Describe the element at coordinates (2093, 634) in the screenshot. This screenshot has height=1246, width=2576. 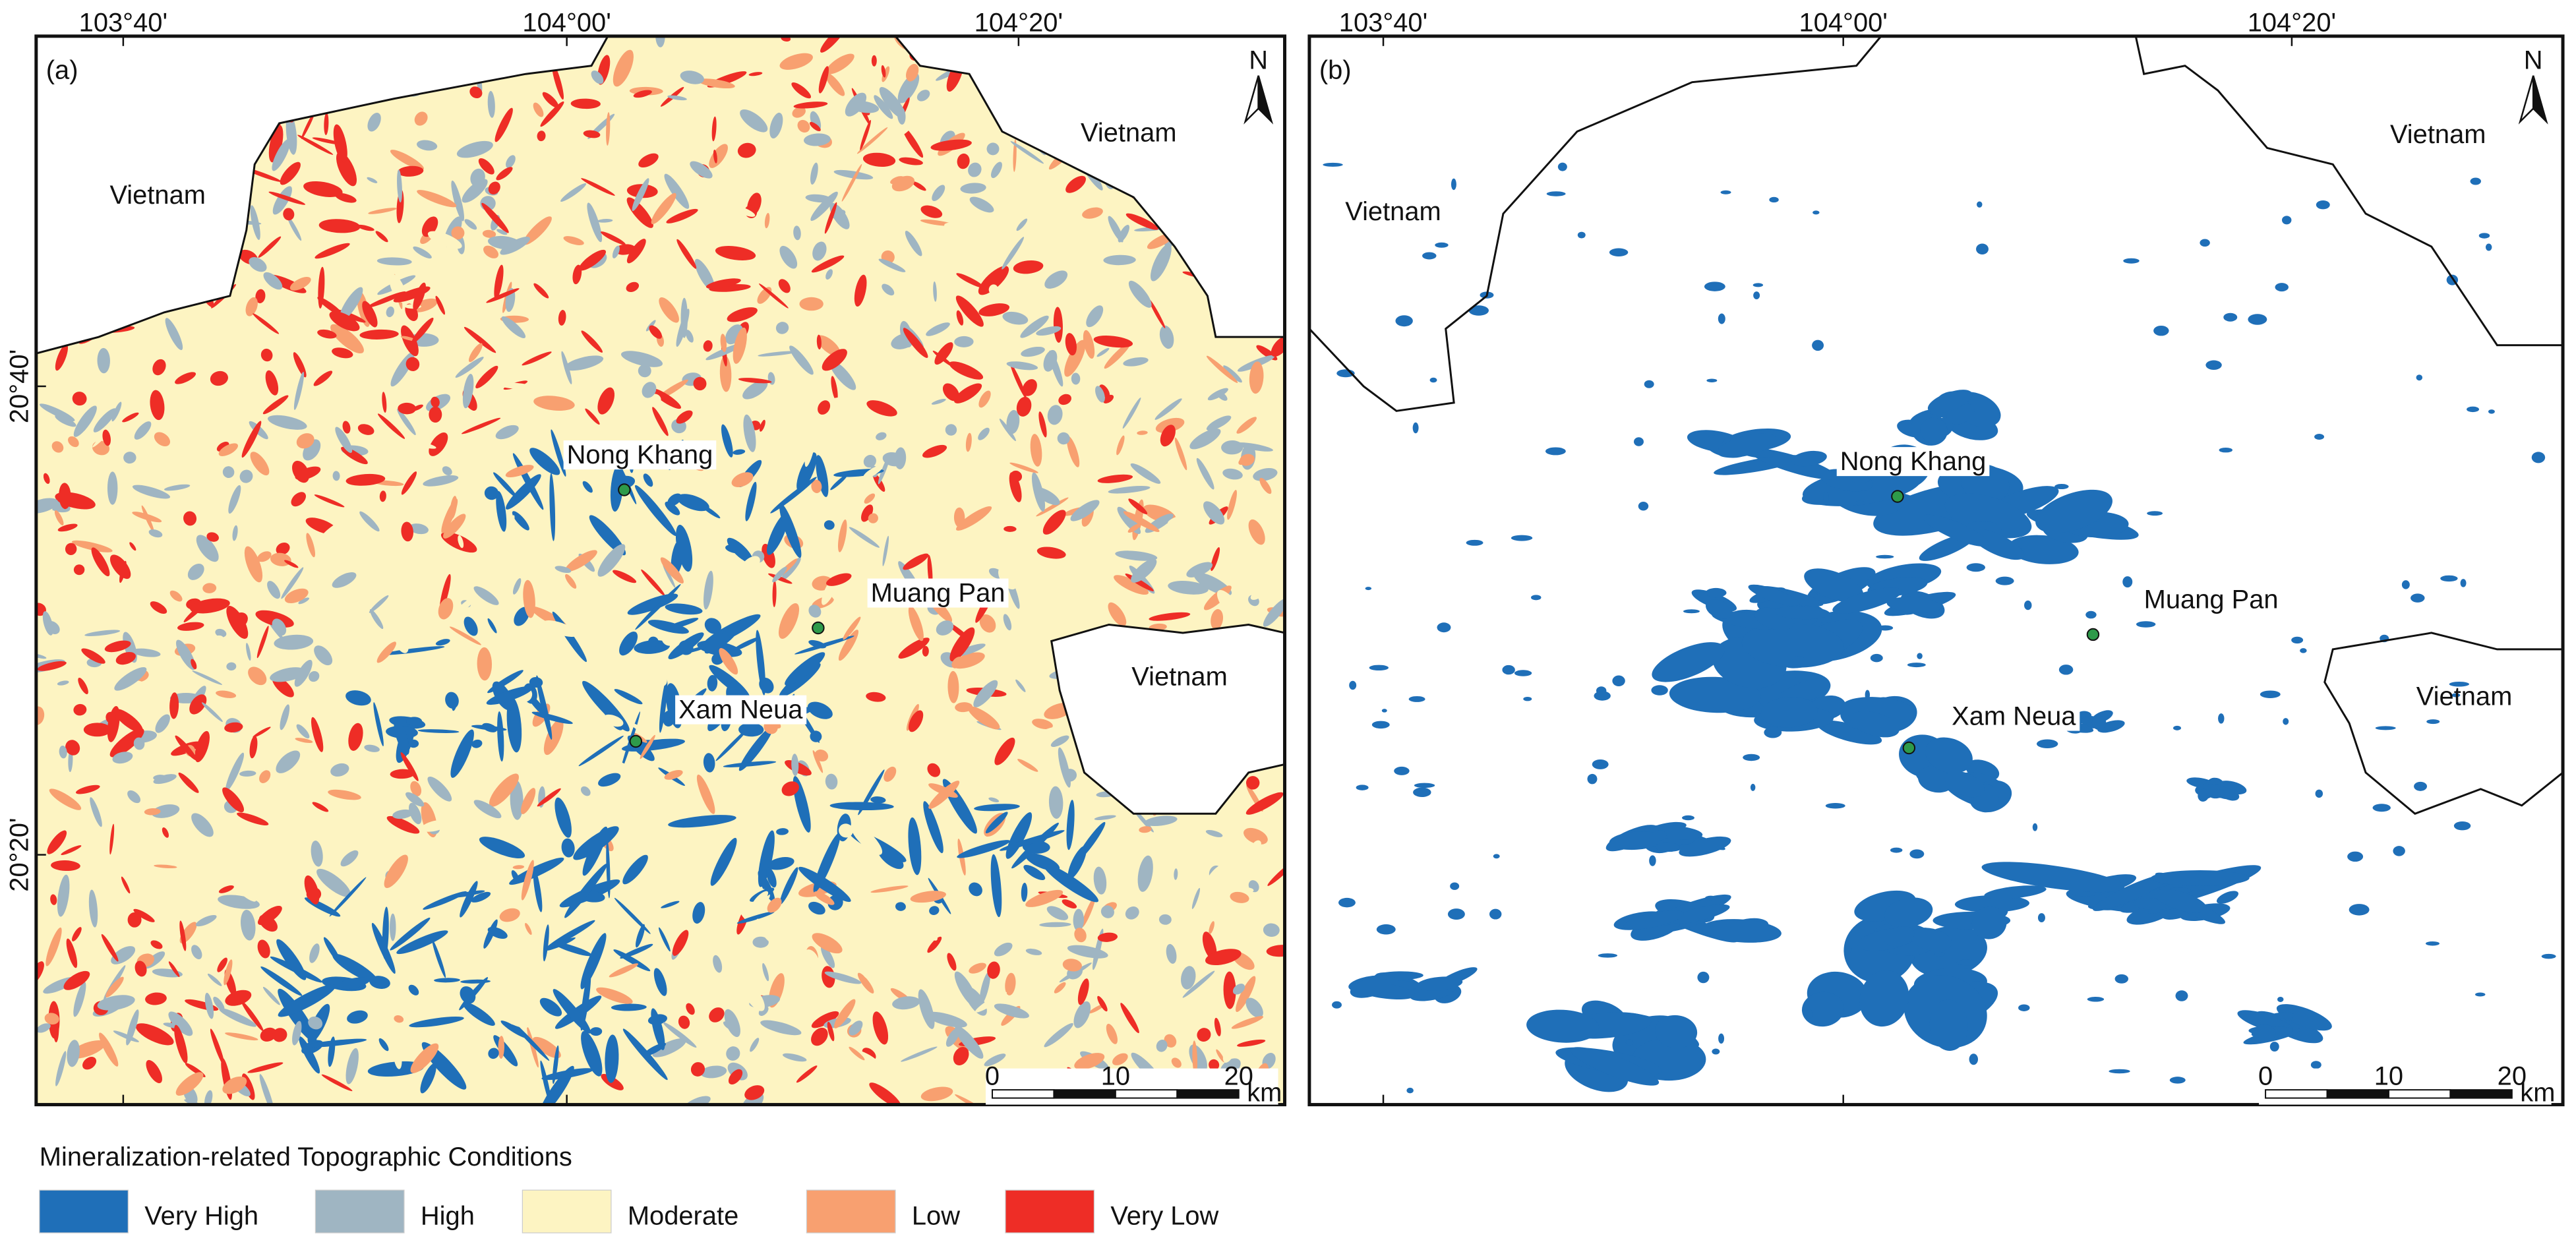
I see `place-marker` at that location.